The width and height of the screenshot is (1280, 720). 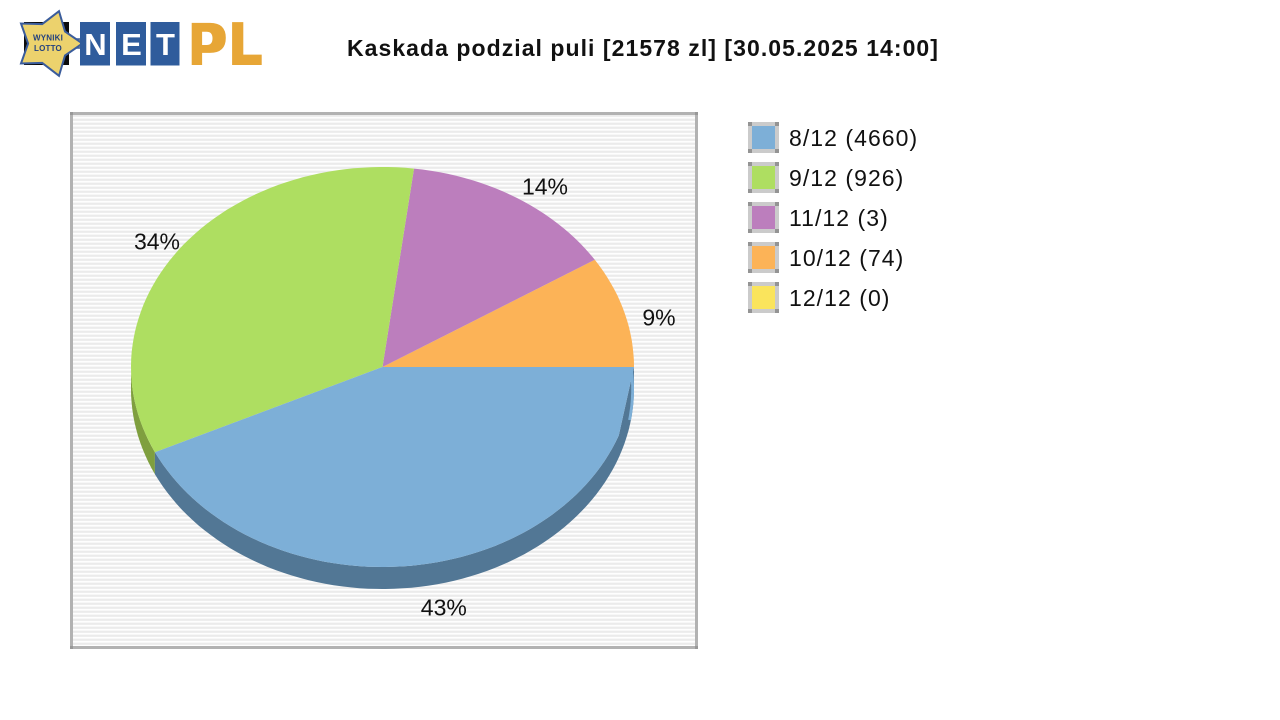 What do you see at coordinates (165, 44) in the screenshot?
I see `svg-text: T` at bounding box center [165, 44].